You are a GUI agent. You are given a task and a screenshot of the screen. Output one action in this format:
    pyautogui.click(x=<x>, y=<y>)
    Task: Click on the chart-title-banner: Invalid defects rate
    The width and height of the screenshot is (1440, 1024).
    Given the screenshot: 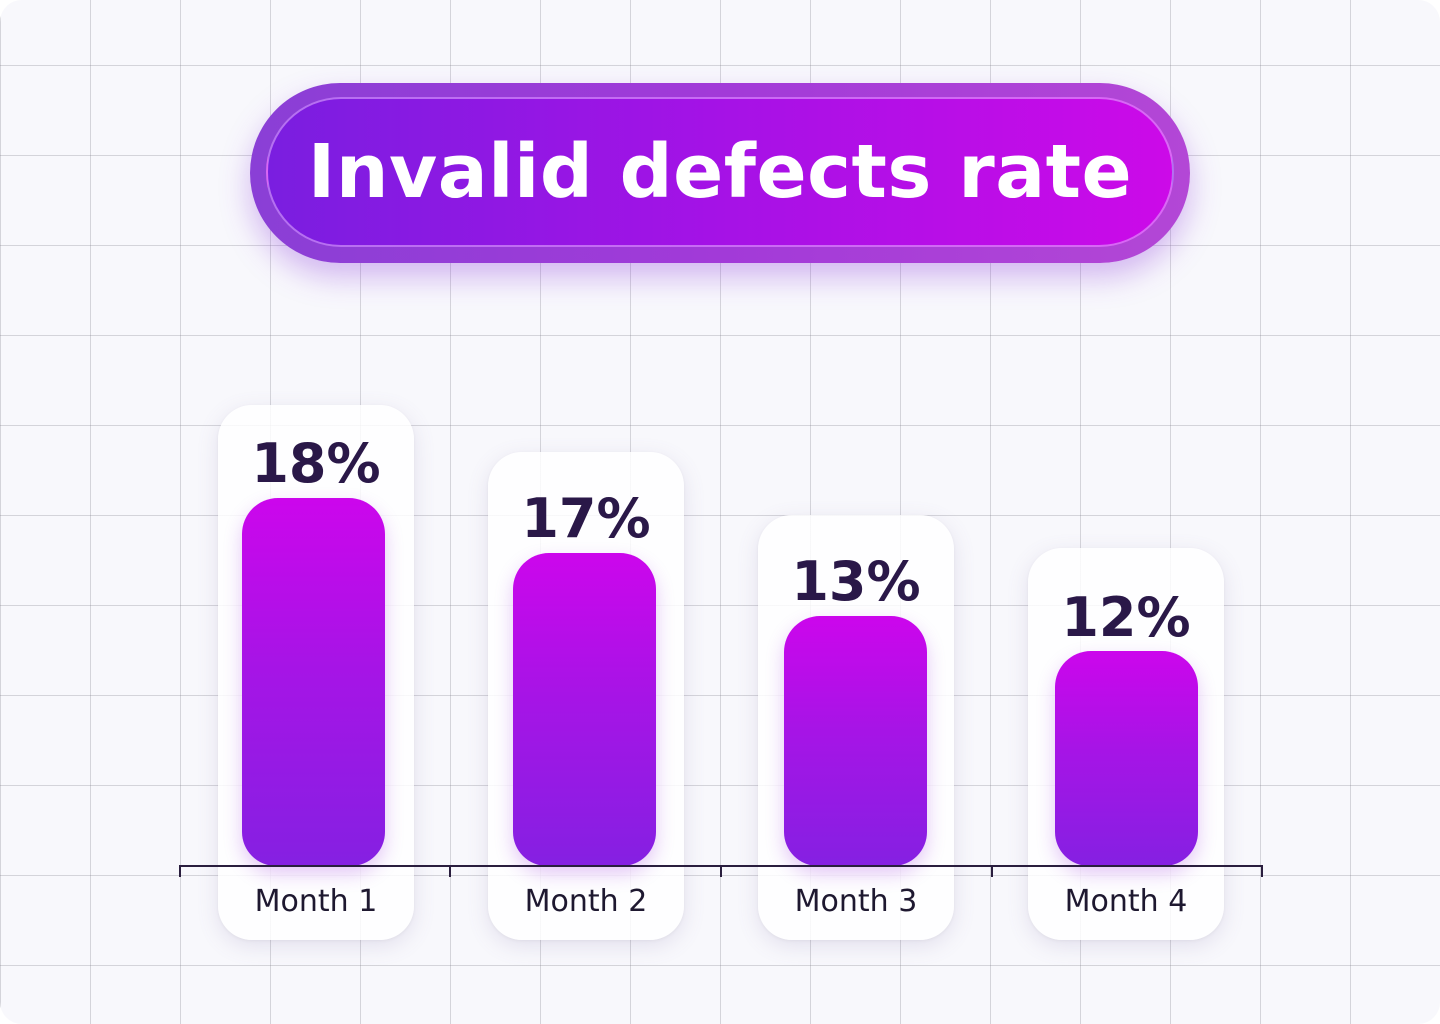 What is the action you would take?
    pyautogui.click(x=720, y=173)
    